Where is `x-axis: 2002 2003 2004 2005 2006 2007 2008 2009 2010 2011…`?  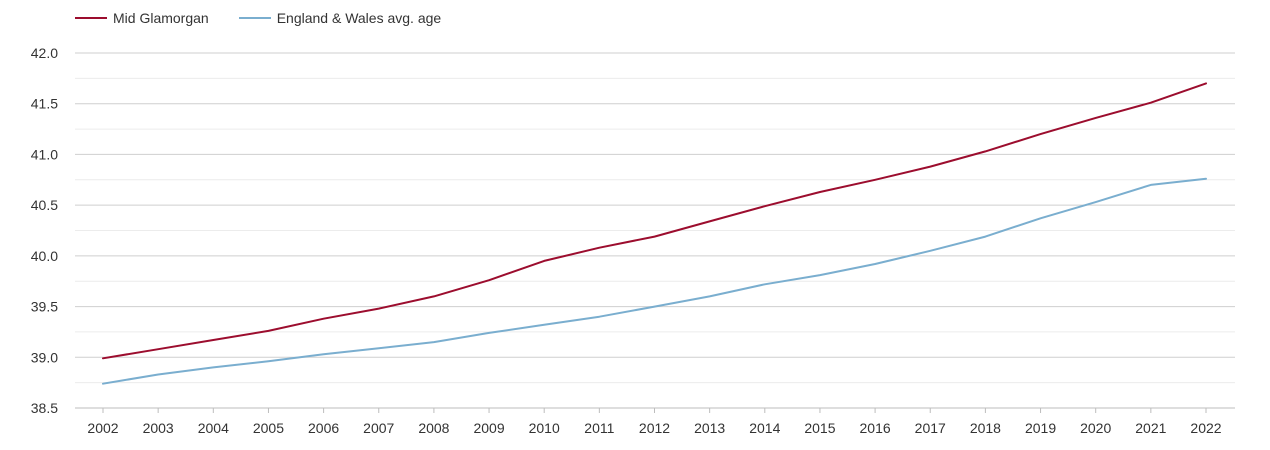 x-axis: 2002 2003 2004 2005 2006 2007 2008 2009 2010 2011… is located at coordinates (654, 422).